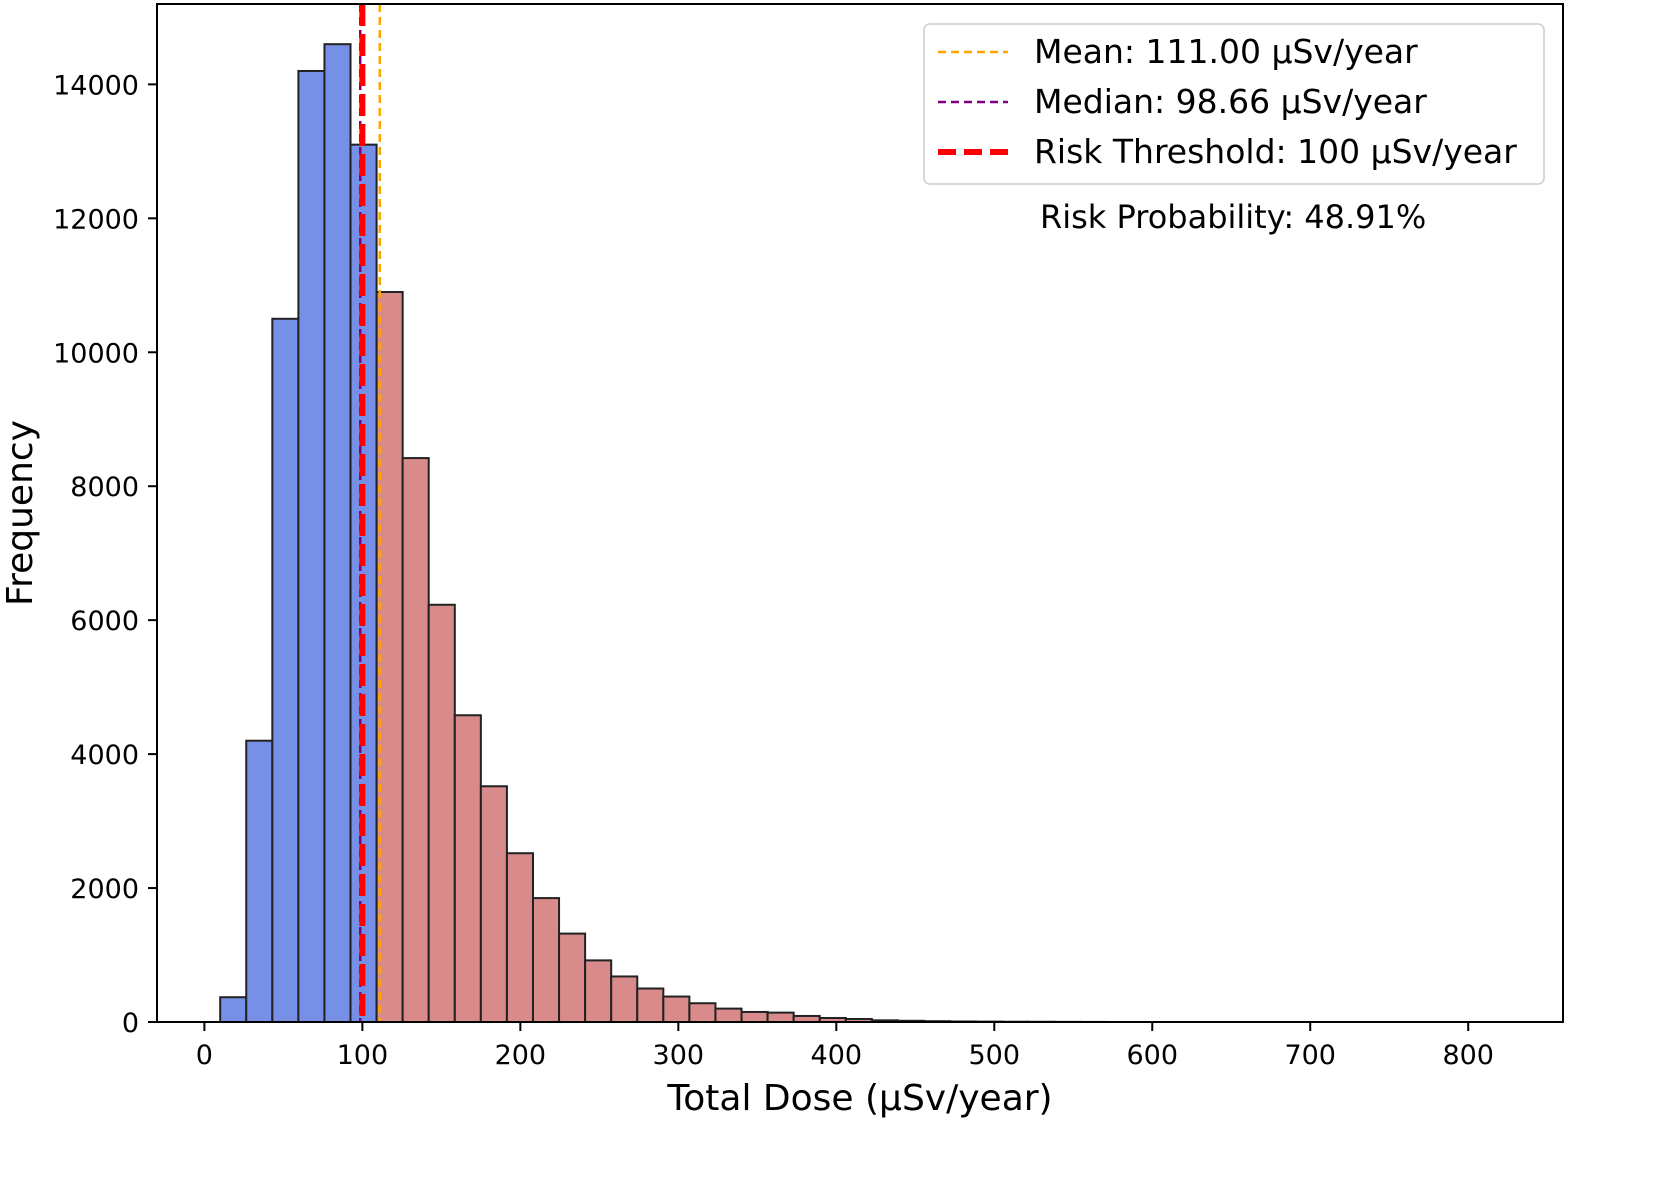  What do you see at coordinates (370, 513) in the screenshot?
I see `reference-lines-group` at bounding box center [370, 513].